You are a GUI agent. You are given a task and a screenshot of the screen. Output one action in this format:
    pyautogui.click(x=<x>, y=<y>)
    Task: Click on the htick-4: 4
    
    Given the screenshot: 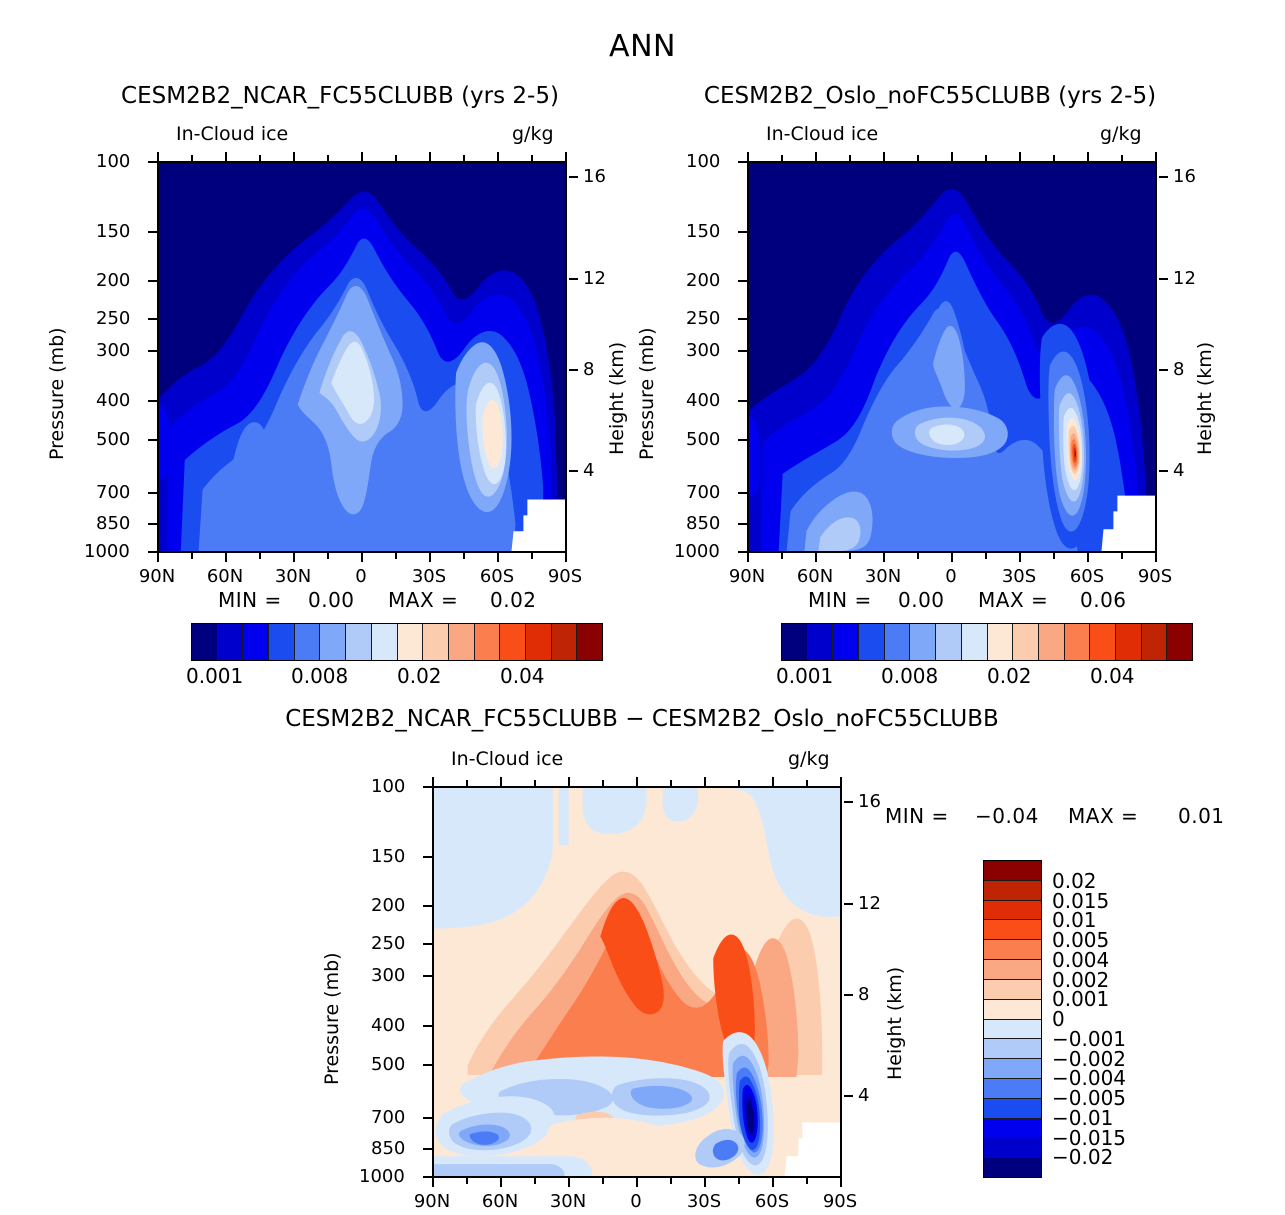 What is the action you would take?
    pyautogui.click(x=589, y=470)
    